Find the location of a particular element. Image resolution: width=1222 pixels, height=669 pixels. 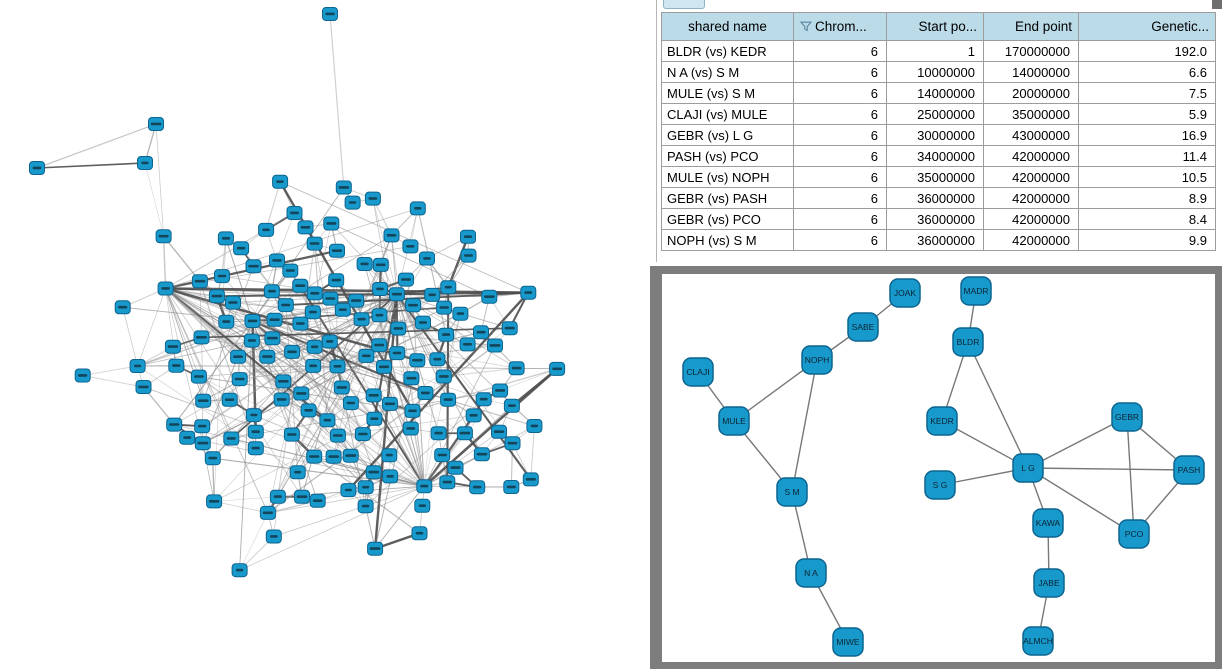

network-edge-GEBR-PCO is located at coordinates (1130, 475).